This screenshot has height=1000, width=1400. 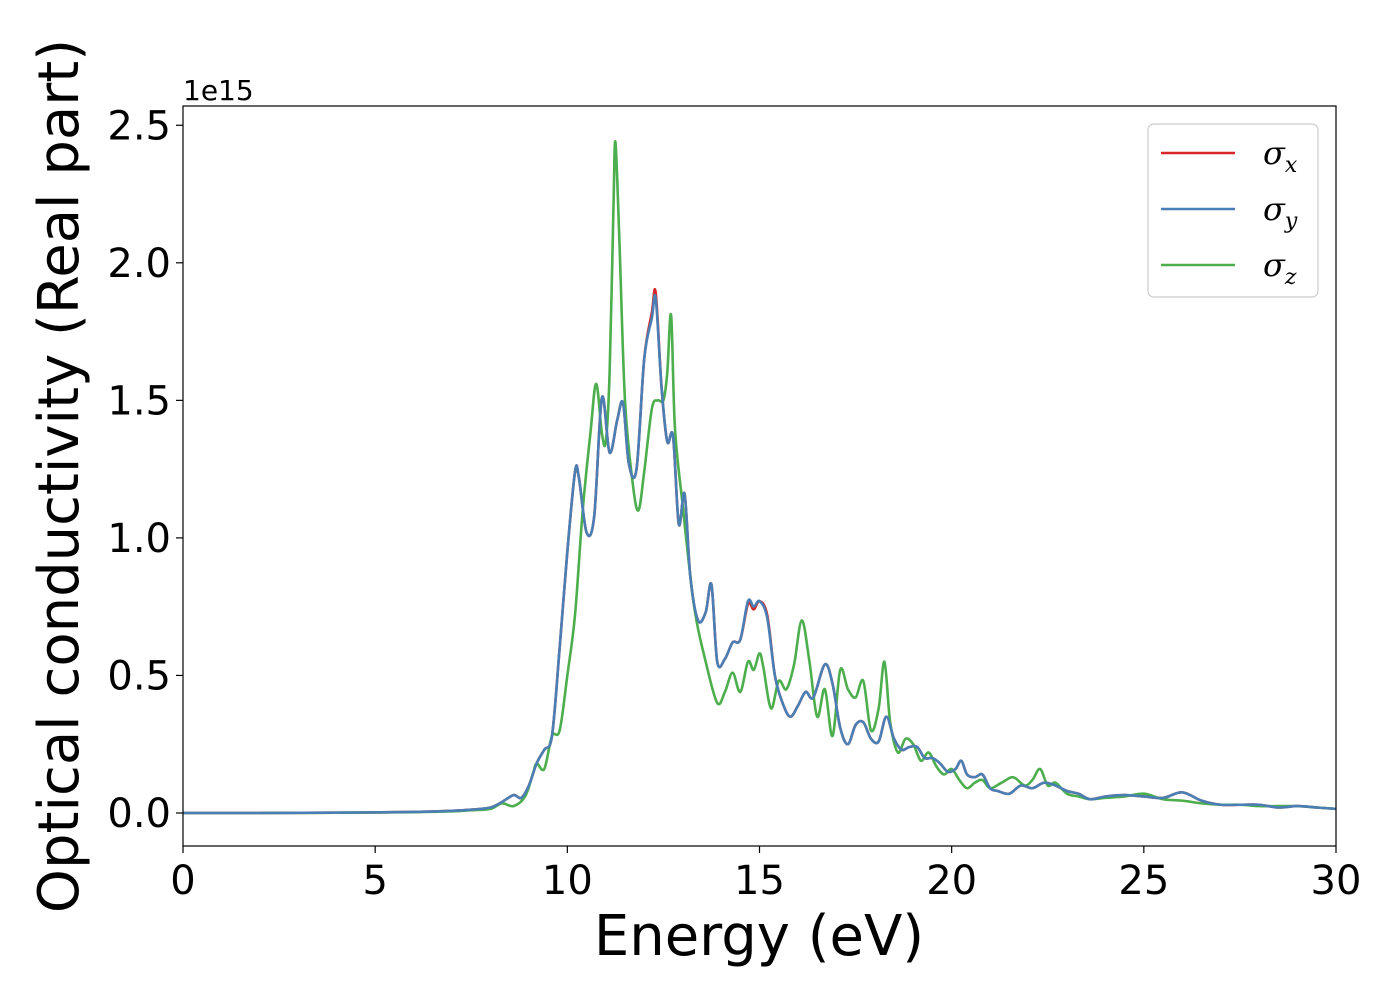 What do you see at coordinates (1233, 210) in the screenshot?
I see `legend-box` at bounding box center [1233, 210].